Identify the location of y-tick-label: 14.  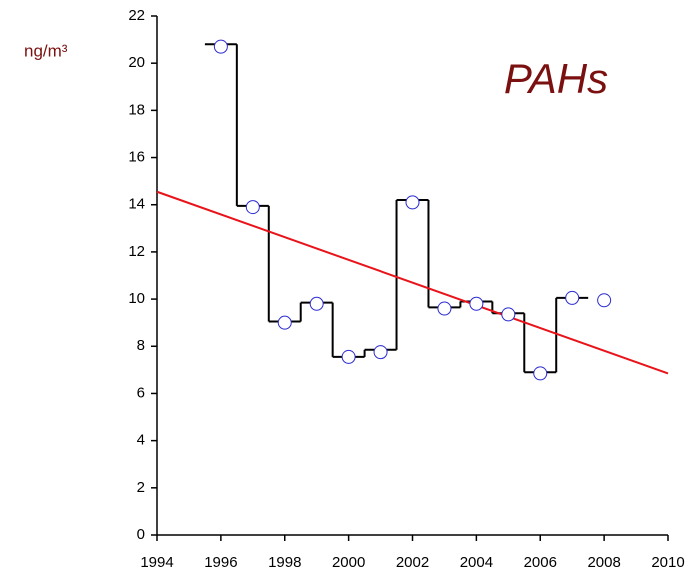
(136, 204).